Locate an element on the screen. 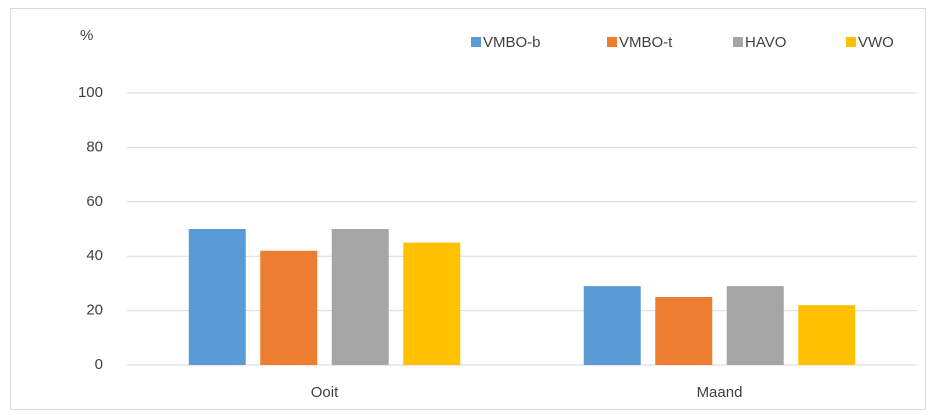 The height and width of the screenshot is (417, 936). y-tick-label: 100 is located at coordinates (90, 92).